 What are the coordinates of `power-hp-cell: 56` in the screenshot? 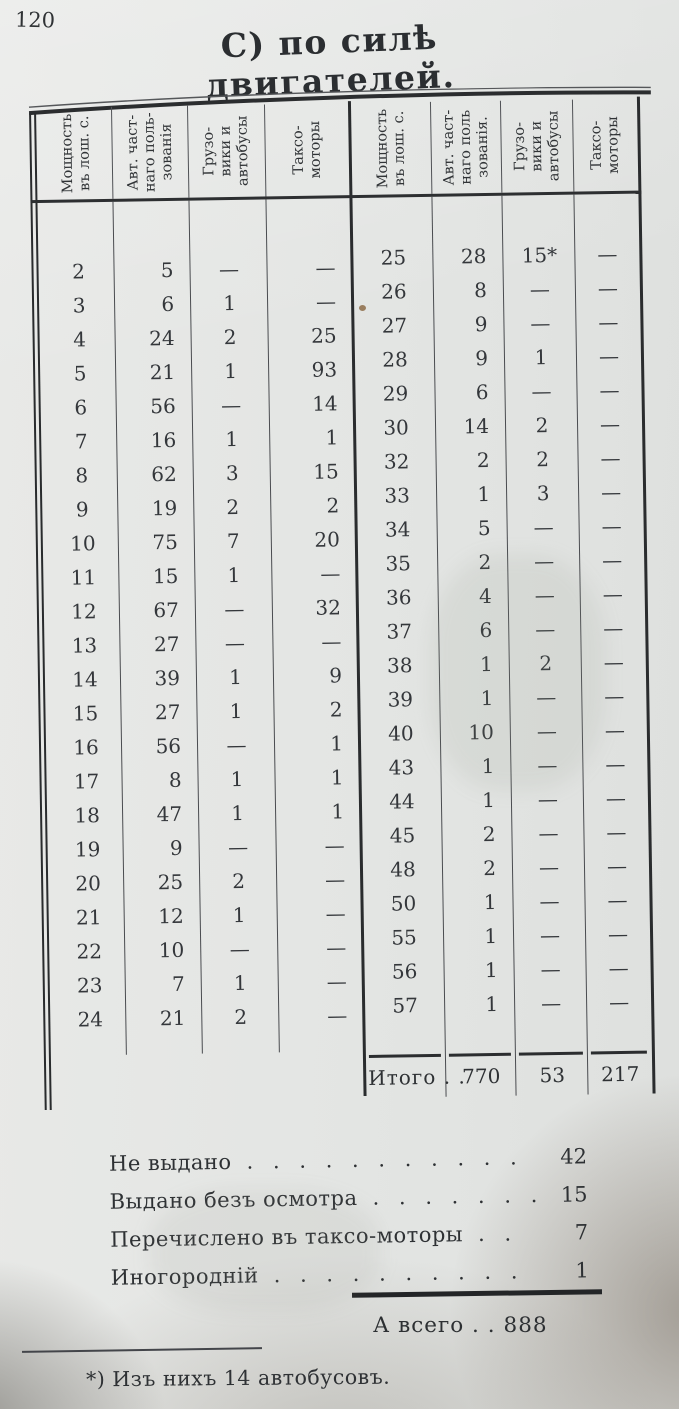 It's located at (404, 971).